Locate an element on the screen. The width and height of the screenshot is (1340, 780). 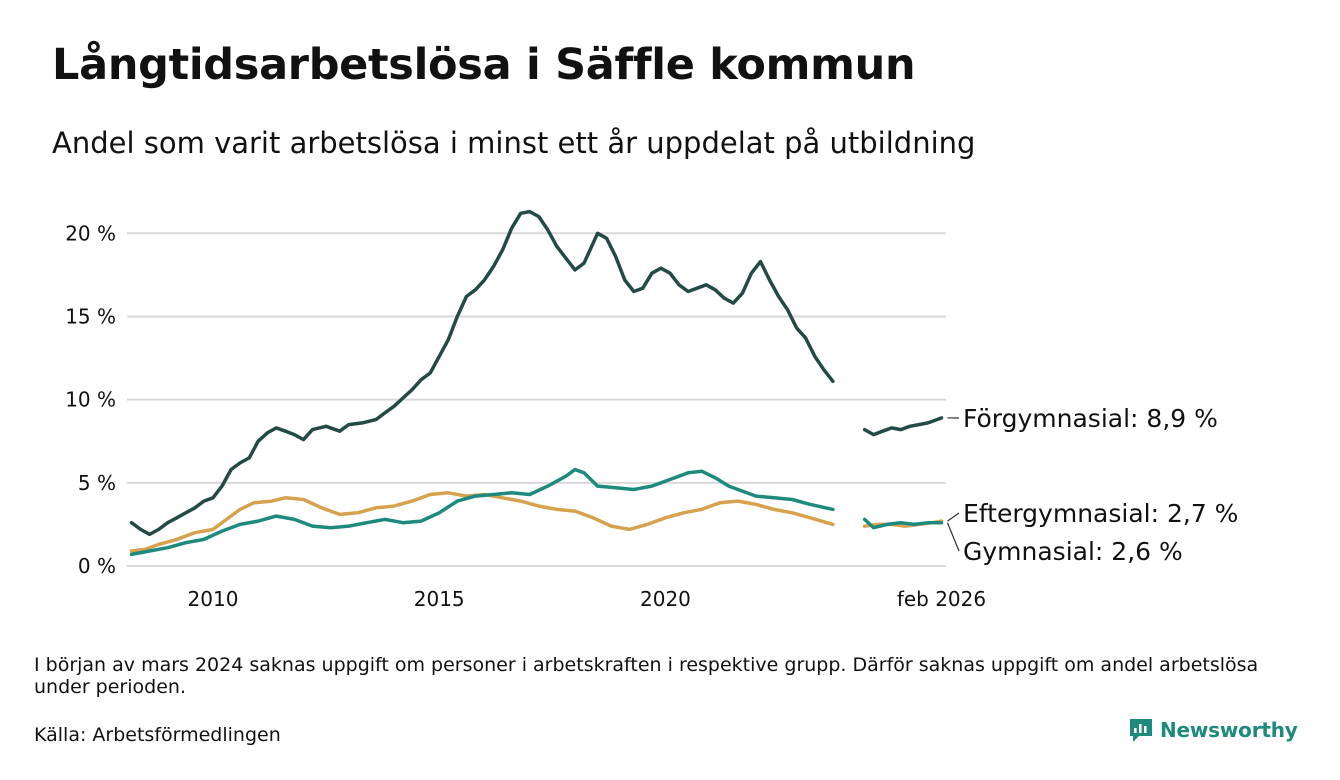
series-label-forgymnasial: Förgymnasial: 8,9 % is located at coordinates (1090, 418).